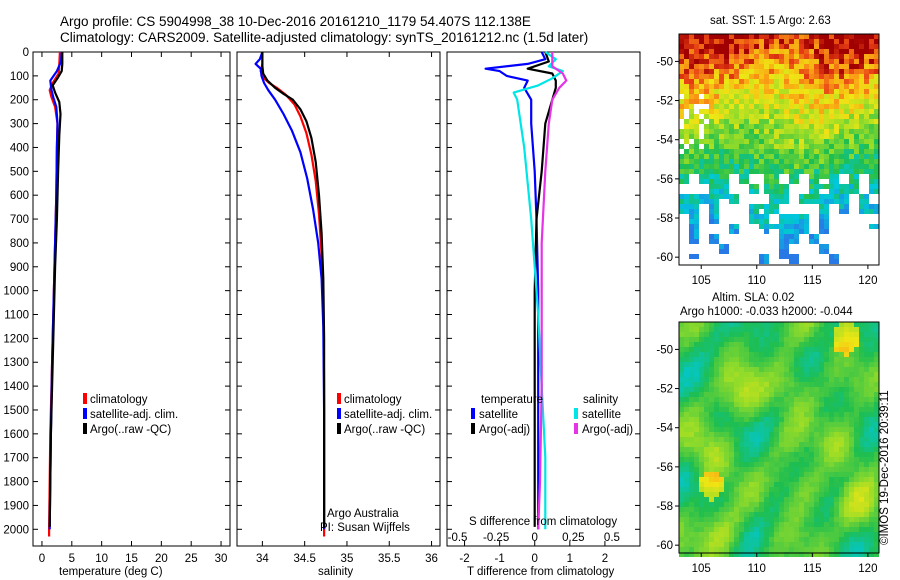 This screenshot has width=900, height=580. I want to click on salinity-axis-label: salinity, so click(335, 572).